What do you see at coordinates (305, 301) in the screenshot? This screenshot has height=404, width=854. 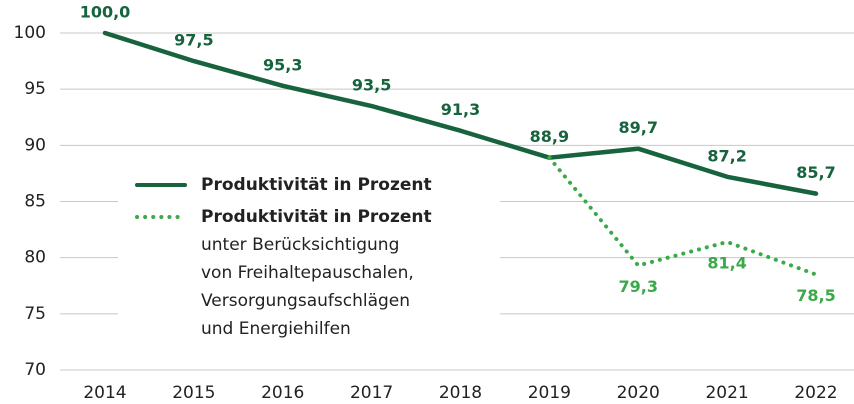 I see `legend-note: Versorgungsaufschlägen` at bounding box center [305, 301].